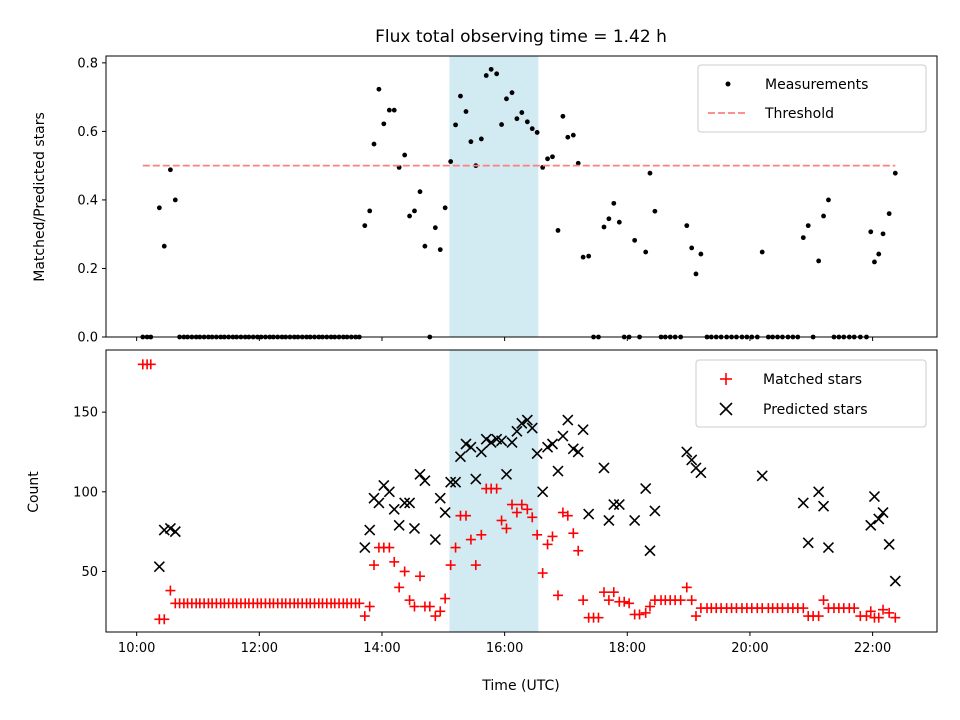 Image resolution: width=960 pixels, height=720 pixels. I want to click on x-tick-label: 20:00, so click(749, 648).